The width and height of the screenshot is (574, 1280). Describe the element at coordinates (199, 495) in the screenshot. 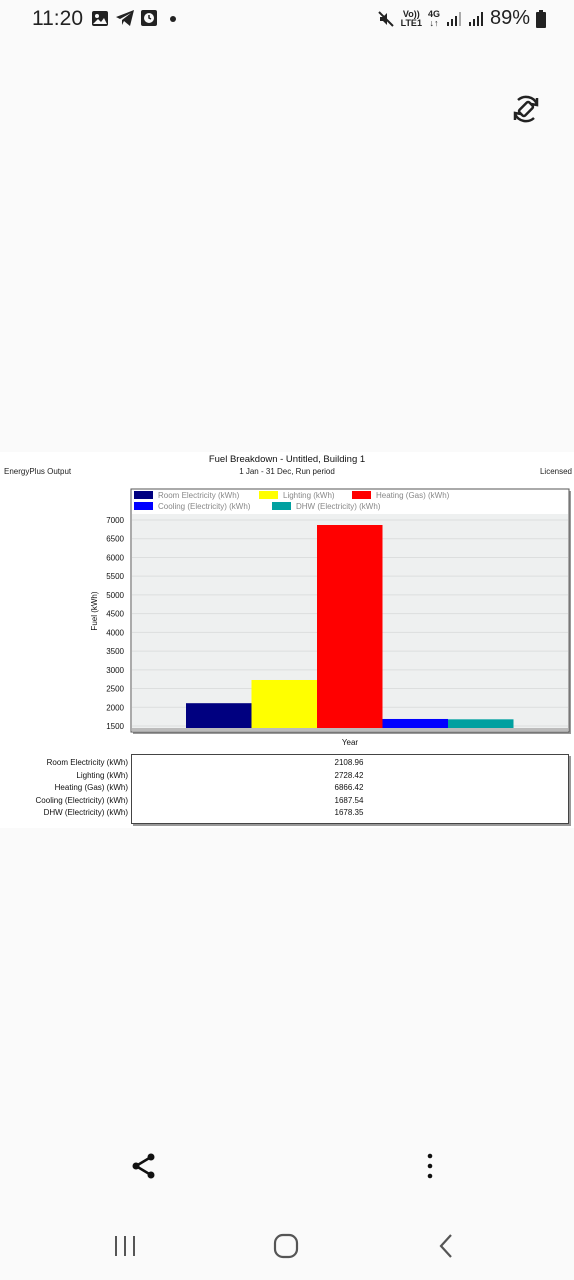

I see `legend-entry: Room Electricity (kWh)` at that location.